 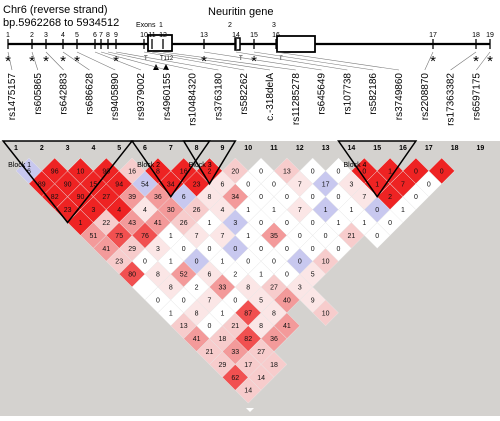 What do you see at coordinates (248, 339) in the screenshot?
I see `ld-value: 82` at bounding box center [248, 339].